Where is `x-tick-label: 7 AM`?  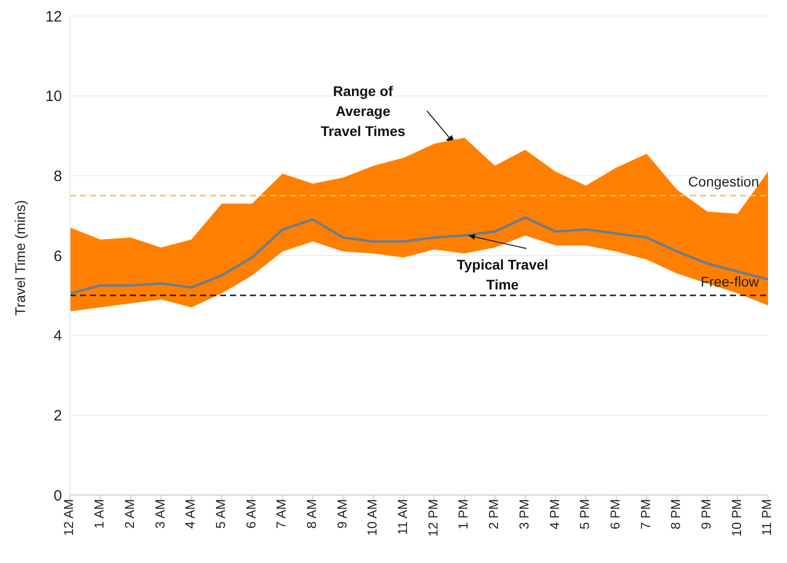
x-tick-label: 7 AM is located at coordinates (281, 514).